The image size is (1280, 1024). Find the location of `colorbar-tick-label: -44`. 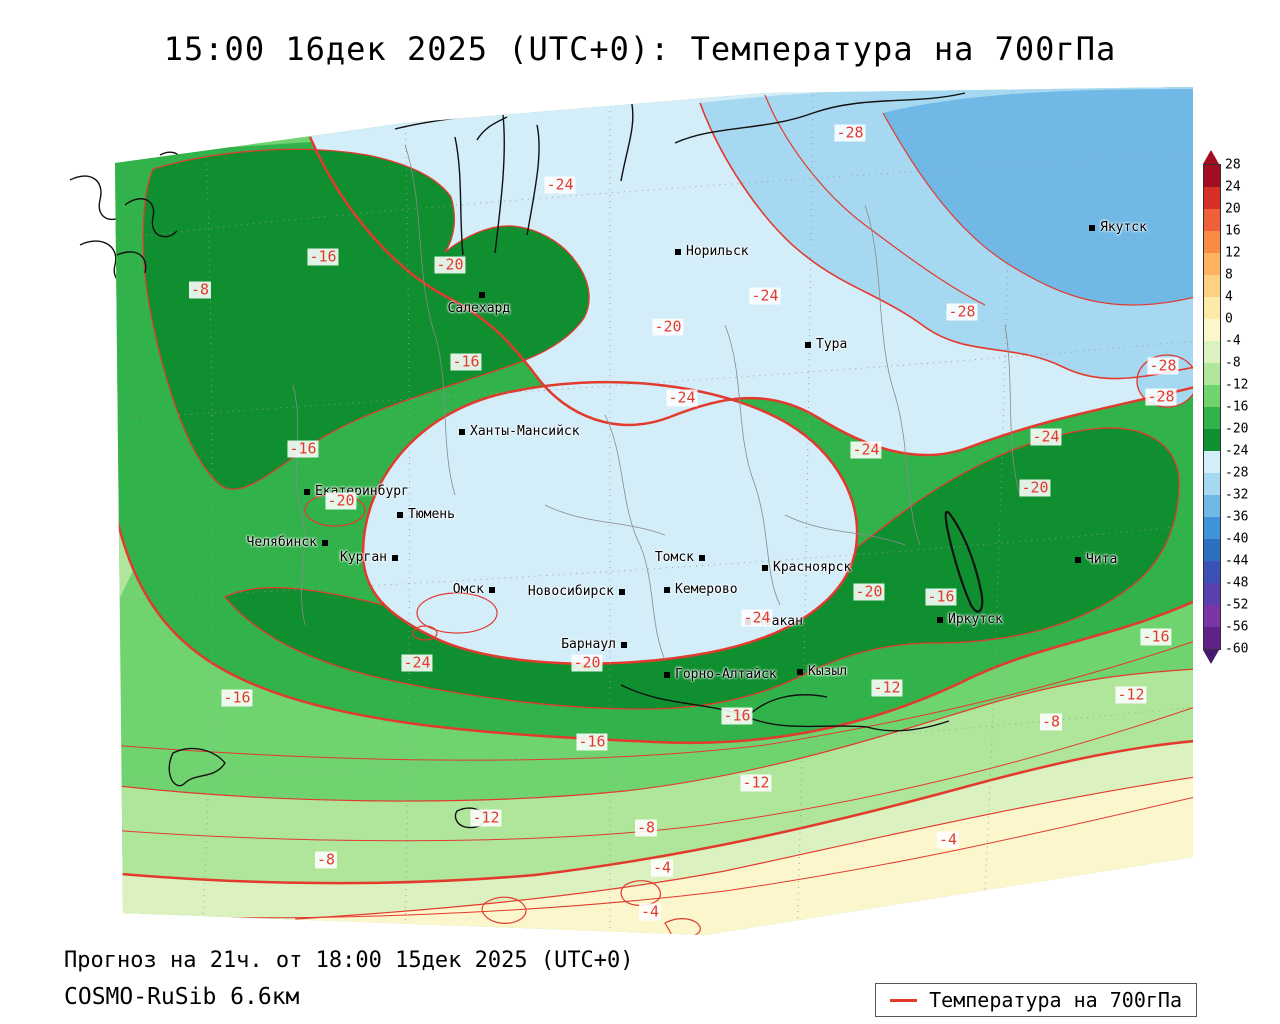

colorbar-tick-label: -44 is located at coordinates (1237, 561).